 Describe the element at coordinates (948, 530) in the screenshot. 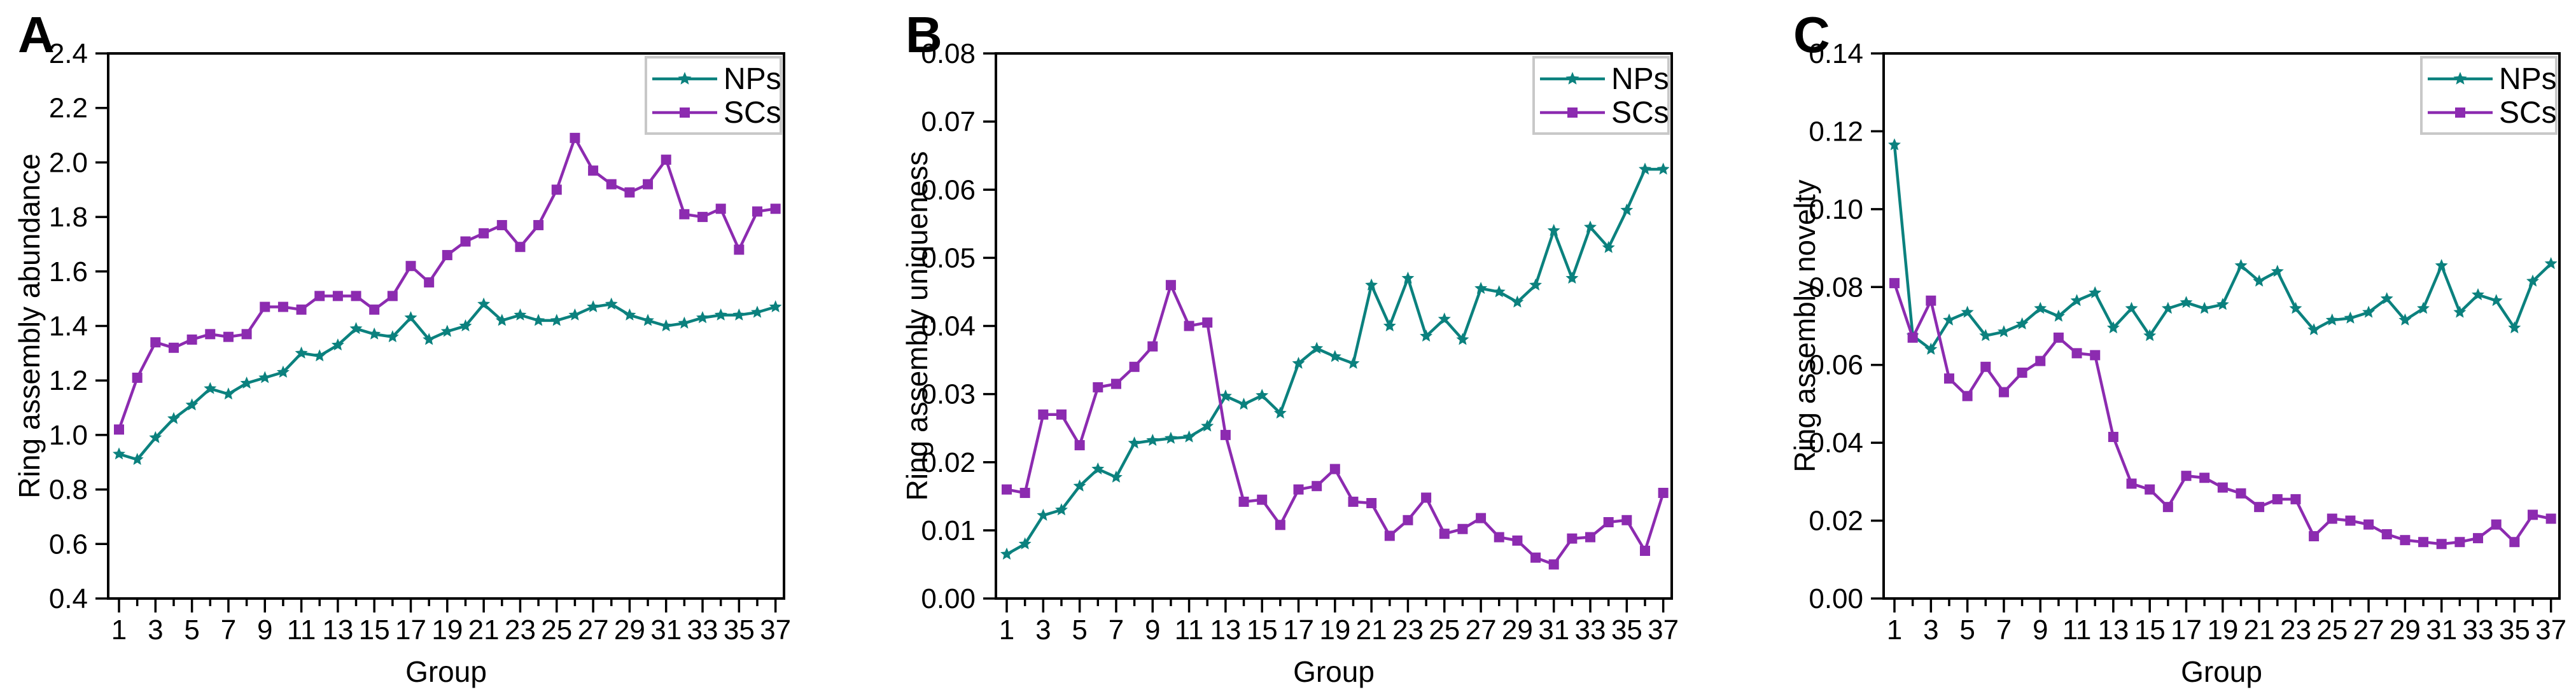

I see `y-tick-label: 0.01` at that location.